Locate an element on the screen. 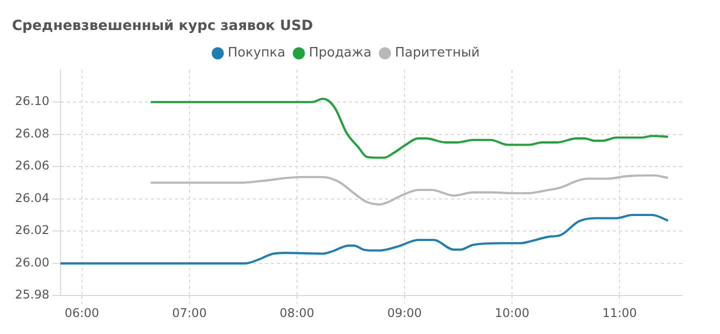  legend-label: Покупка is located at coordinates (257, 53).